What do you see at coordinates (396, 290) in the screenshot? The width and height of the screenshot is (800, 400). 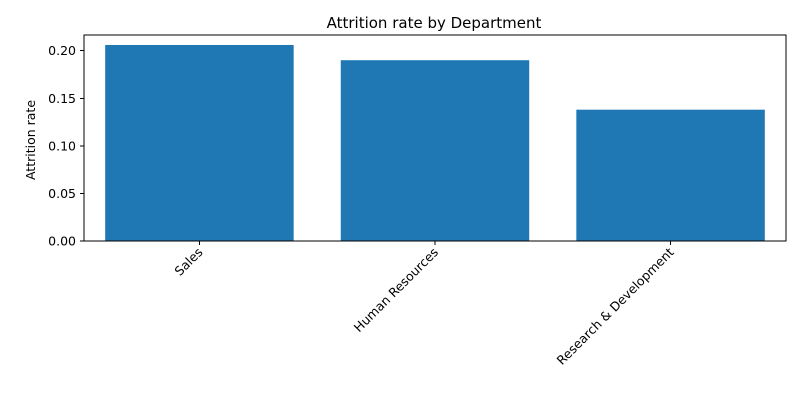 I see `x-tick-label-1: Human Resources` at bounding box center [396, 290].